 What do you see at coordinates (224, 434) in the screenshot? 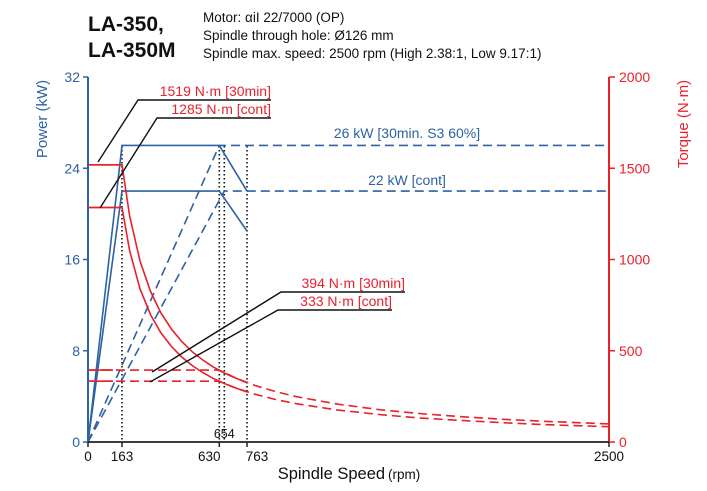
I see `vline-label-654: 654` at bounding box center [224, 434].